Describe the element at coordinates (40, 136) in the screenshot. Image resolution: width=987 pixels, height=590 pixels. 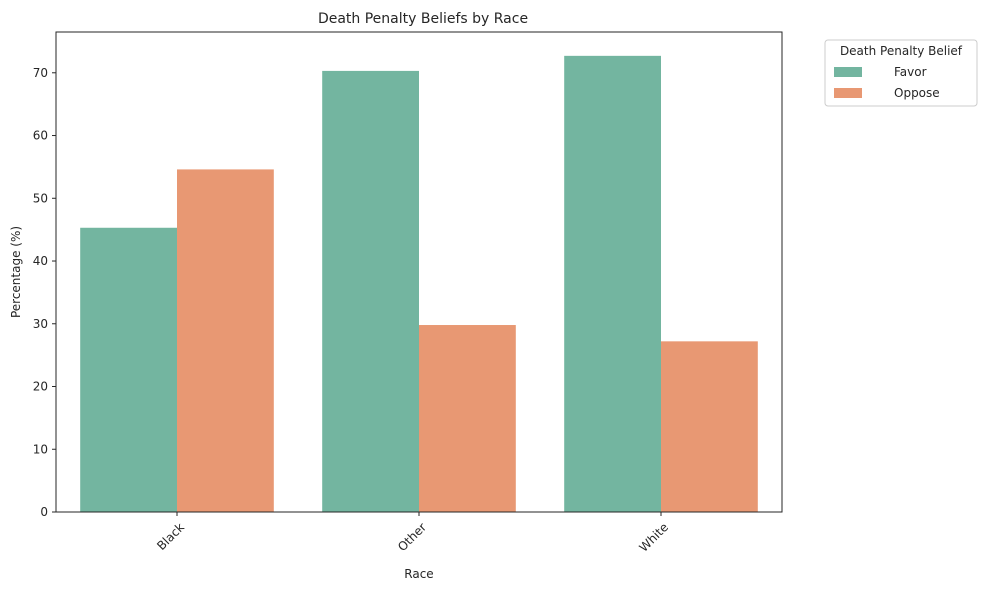
I see `y-tick-label: 60` at that location.